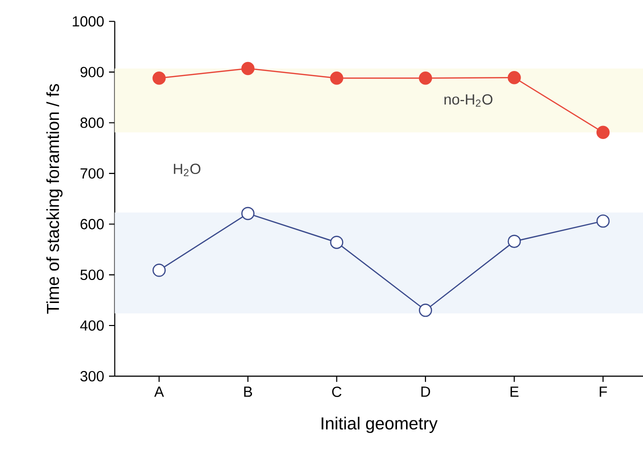 The width and height of the screenshot is (643, 450). Describe the element at coordinates (92, 224) in the screenshot. I see `y-tick-label: 600` at that location.